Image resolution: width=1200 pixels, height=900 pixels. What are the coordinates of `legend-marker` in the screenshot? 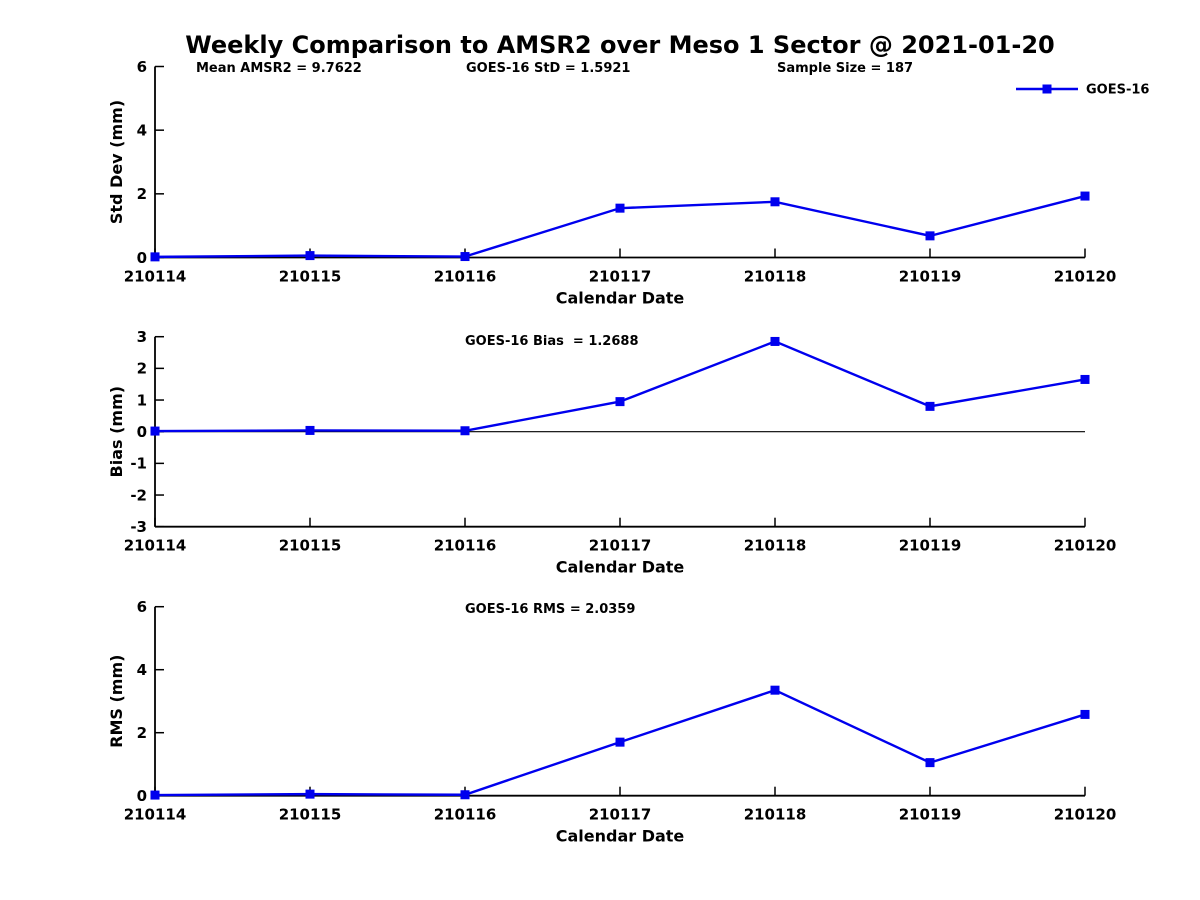 It's located at (1047, 89).